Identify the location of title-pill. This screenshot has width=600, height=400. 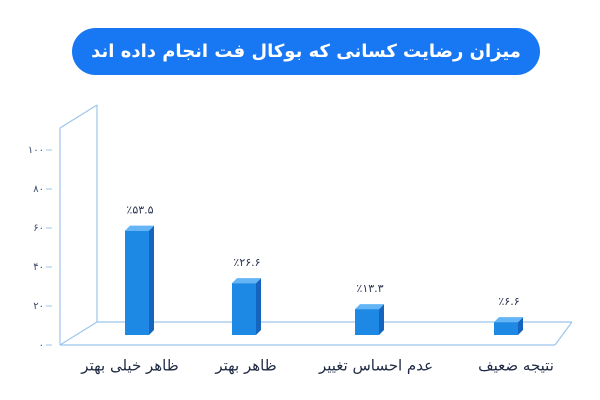
(306, 51).